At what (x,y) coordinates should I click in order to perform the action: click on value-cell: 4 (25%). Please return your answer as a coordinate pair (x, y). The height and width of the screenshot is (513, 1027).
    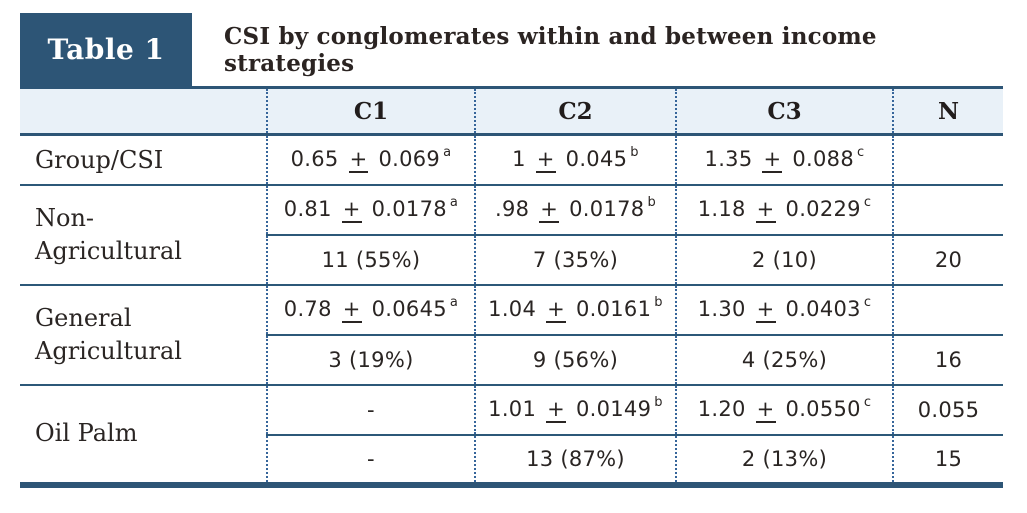
    Looking at the image, I should click on (784, 359).